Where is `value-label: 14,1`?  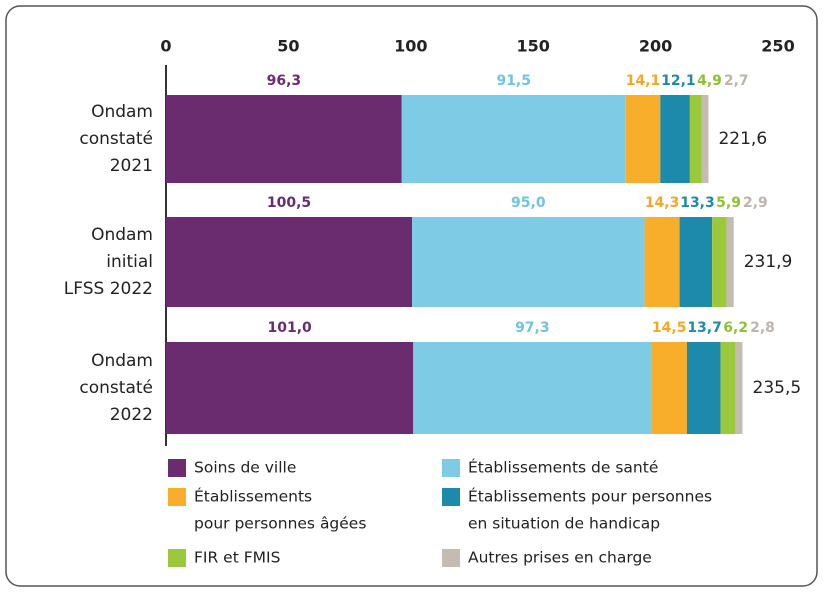 value-label: 14,1 is located at coordinates (643, 81).